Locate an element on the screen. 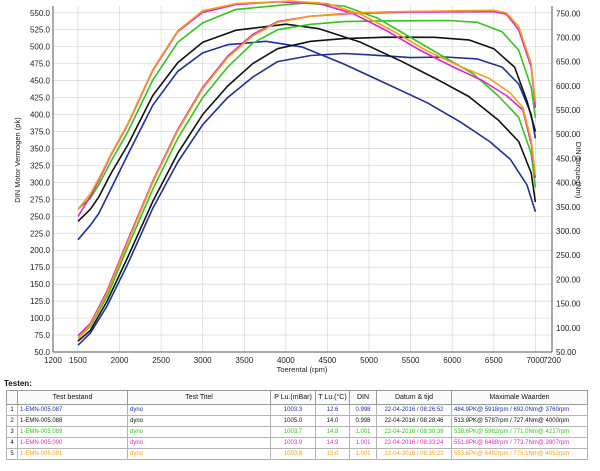 Image resolution: width=600 pixels, height=471 pixels. row-air-pressure: 1003.7 is located at coordinates (293, 432).